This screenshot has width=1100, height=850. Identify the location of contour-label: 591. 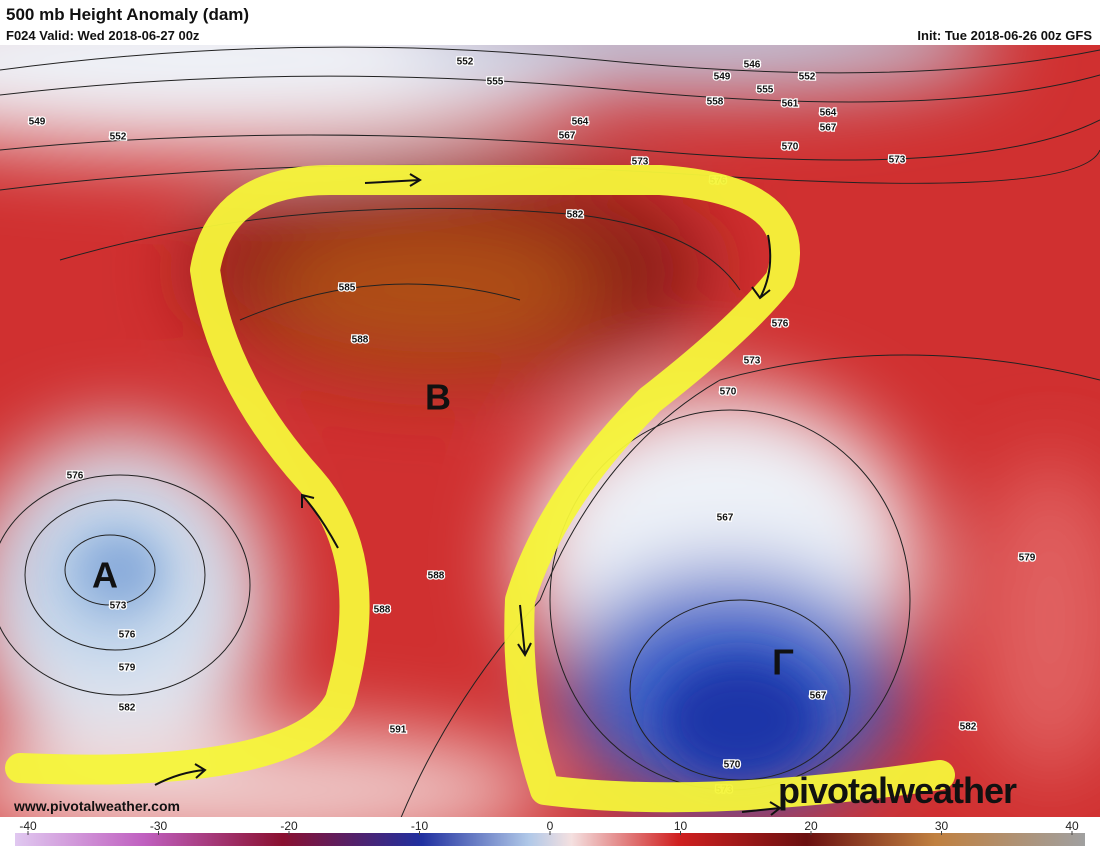
(398, 730).